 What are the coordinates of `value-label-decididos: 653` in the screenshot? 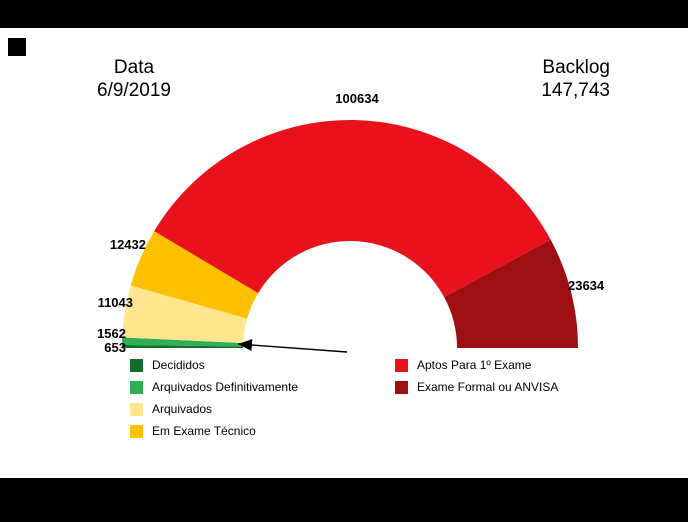 It's located at (115, 347).